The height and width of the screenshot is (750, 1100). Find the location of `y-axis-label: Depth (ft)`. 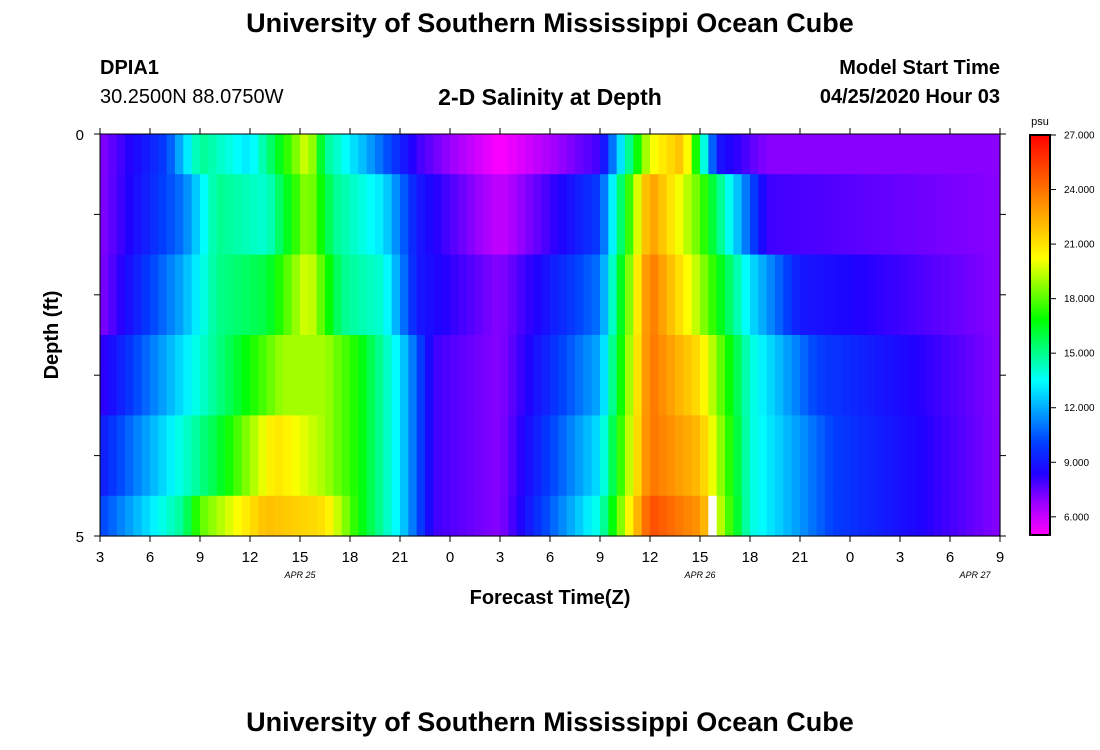

y-axis-label: Depth (ft) is located at coordinates (52, 335).